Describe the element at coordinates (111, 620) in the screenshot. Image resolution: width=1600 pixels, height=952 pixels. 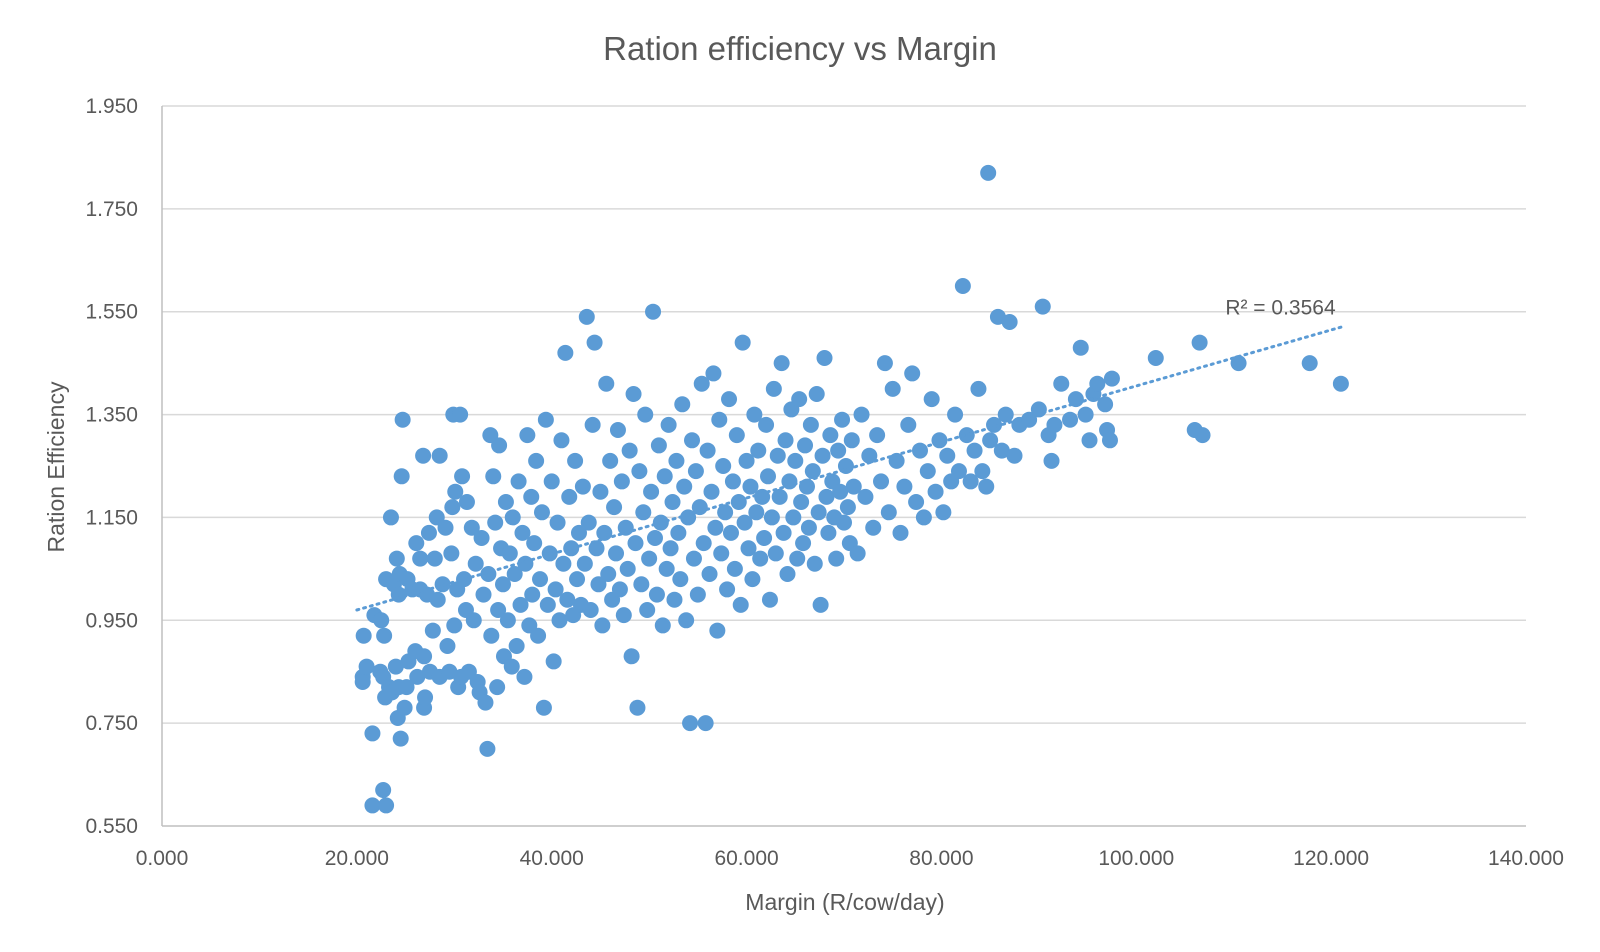
I see `y-tick-label: 0.950` at that location.